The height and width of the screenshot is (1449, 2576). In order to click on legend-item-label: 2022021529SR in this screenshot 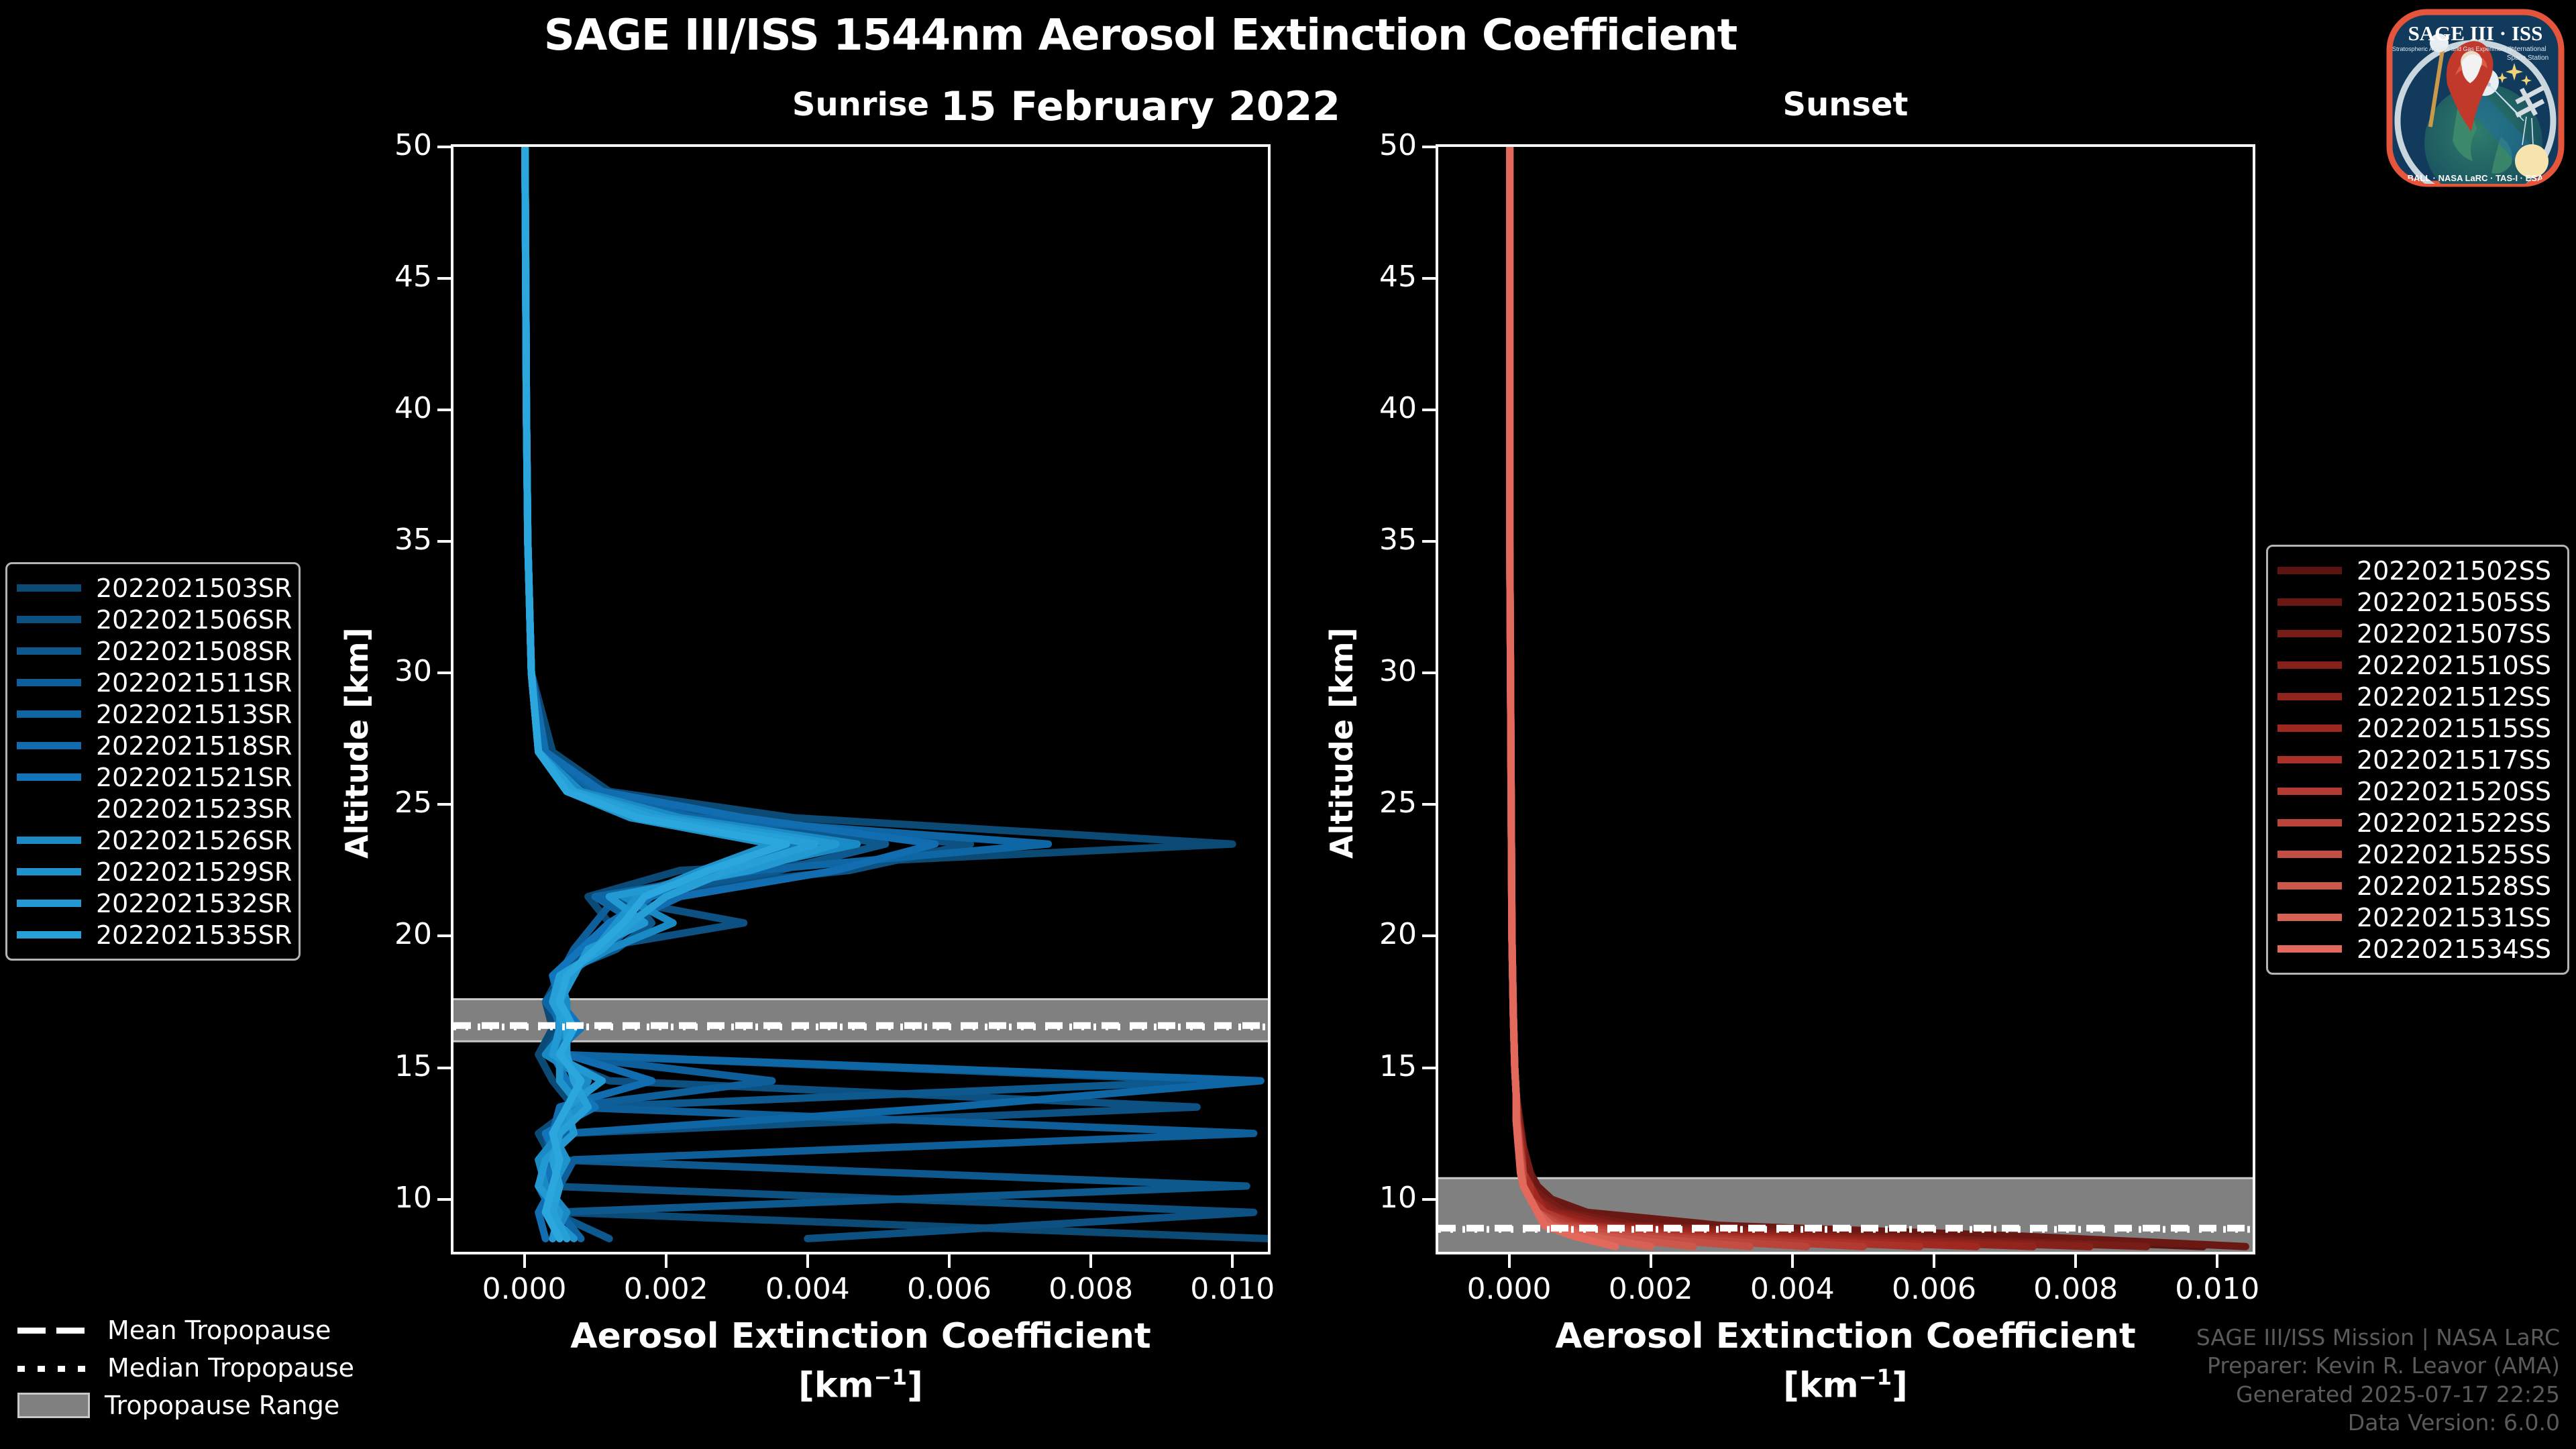, I will do `click(194, 872)`.